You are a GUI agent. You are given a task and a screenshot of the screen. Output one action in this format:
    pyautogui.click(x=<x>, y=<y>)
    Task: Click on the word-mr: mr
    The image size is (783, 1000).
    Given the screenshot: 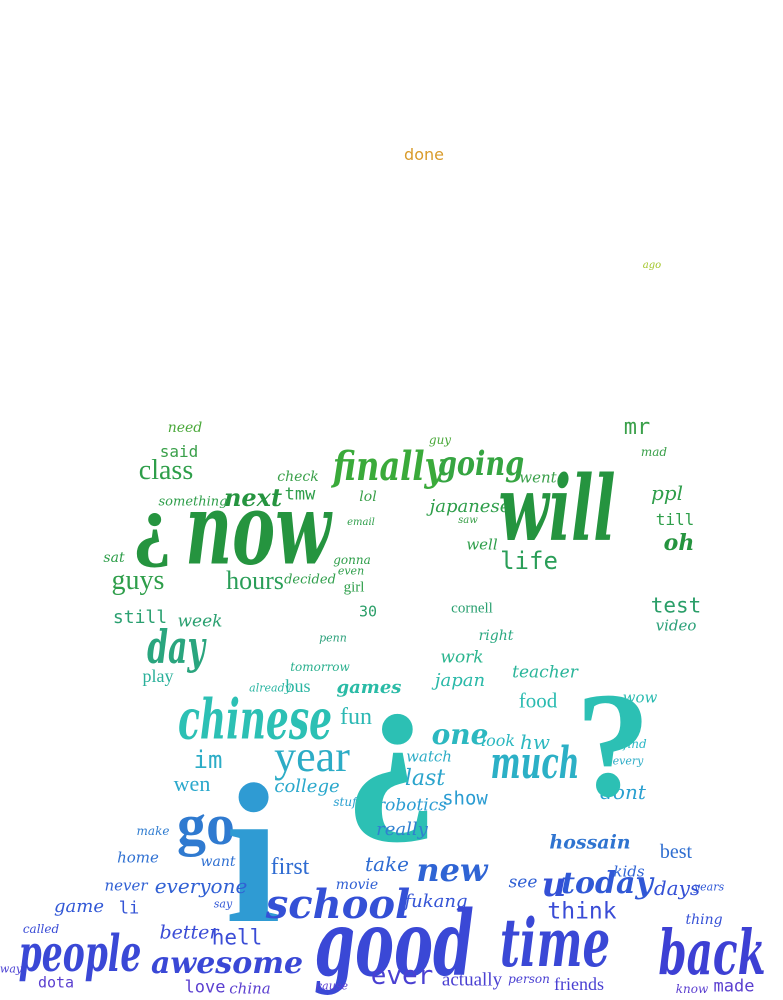 What is the action you would take?
    pyautogui.click(x=637, y=427)
    